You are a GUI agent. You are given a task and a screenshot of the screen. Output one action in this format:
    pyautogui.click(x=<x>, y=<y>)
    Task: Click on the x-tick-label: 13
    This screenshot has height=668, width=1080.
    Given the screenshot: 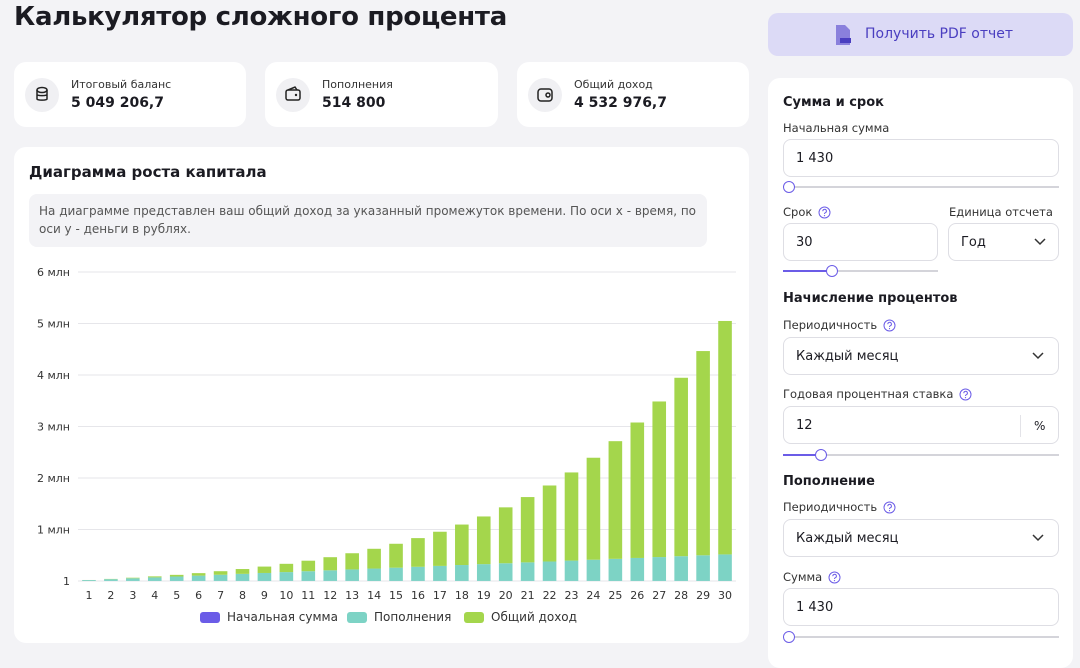 What is the action you would take?
    pyautogui.click(x=352, y=595)
    